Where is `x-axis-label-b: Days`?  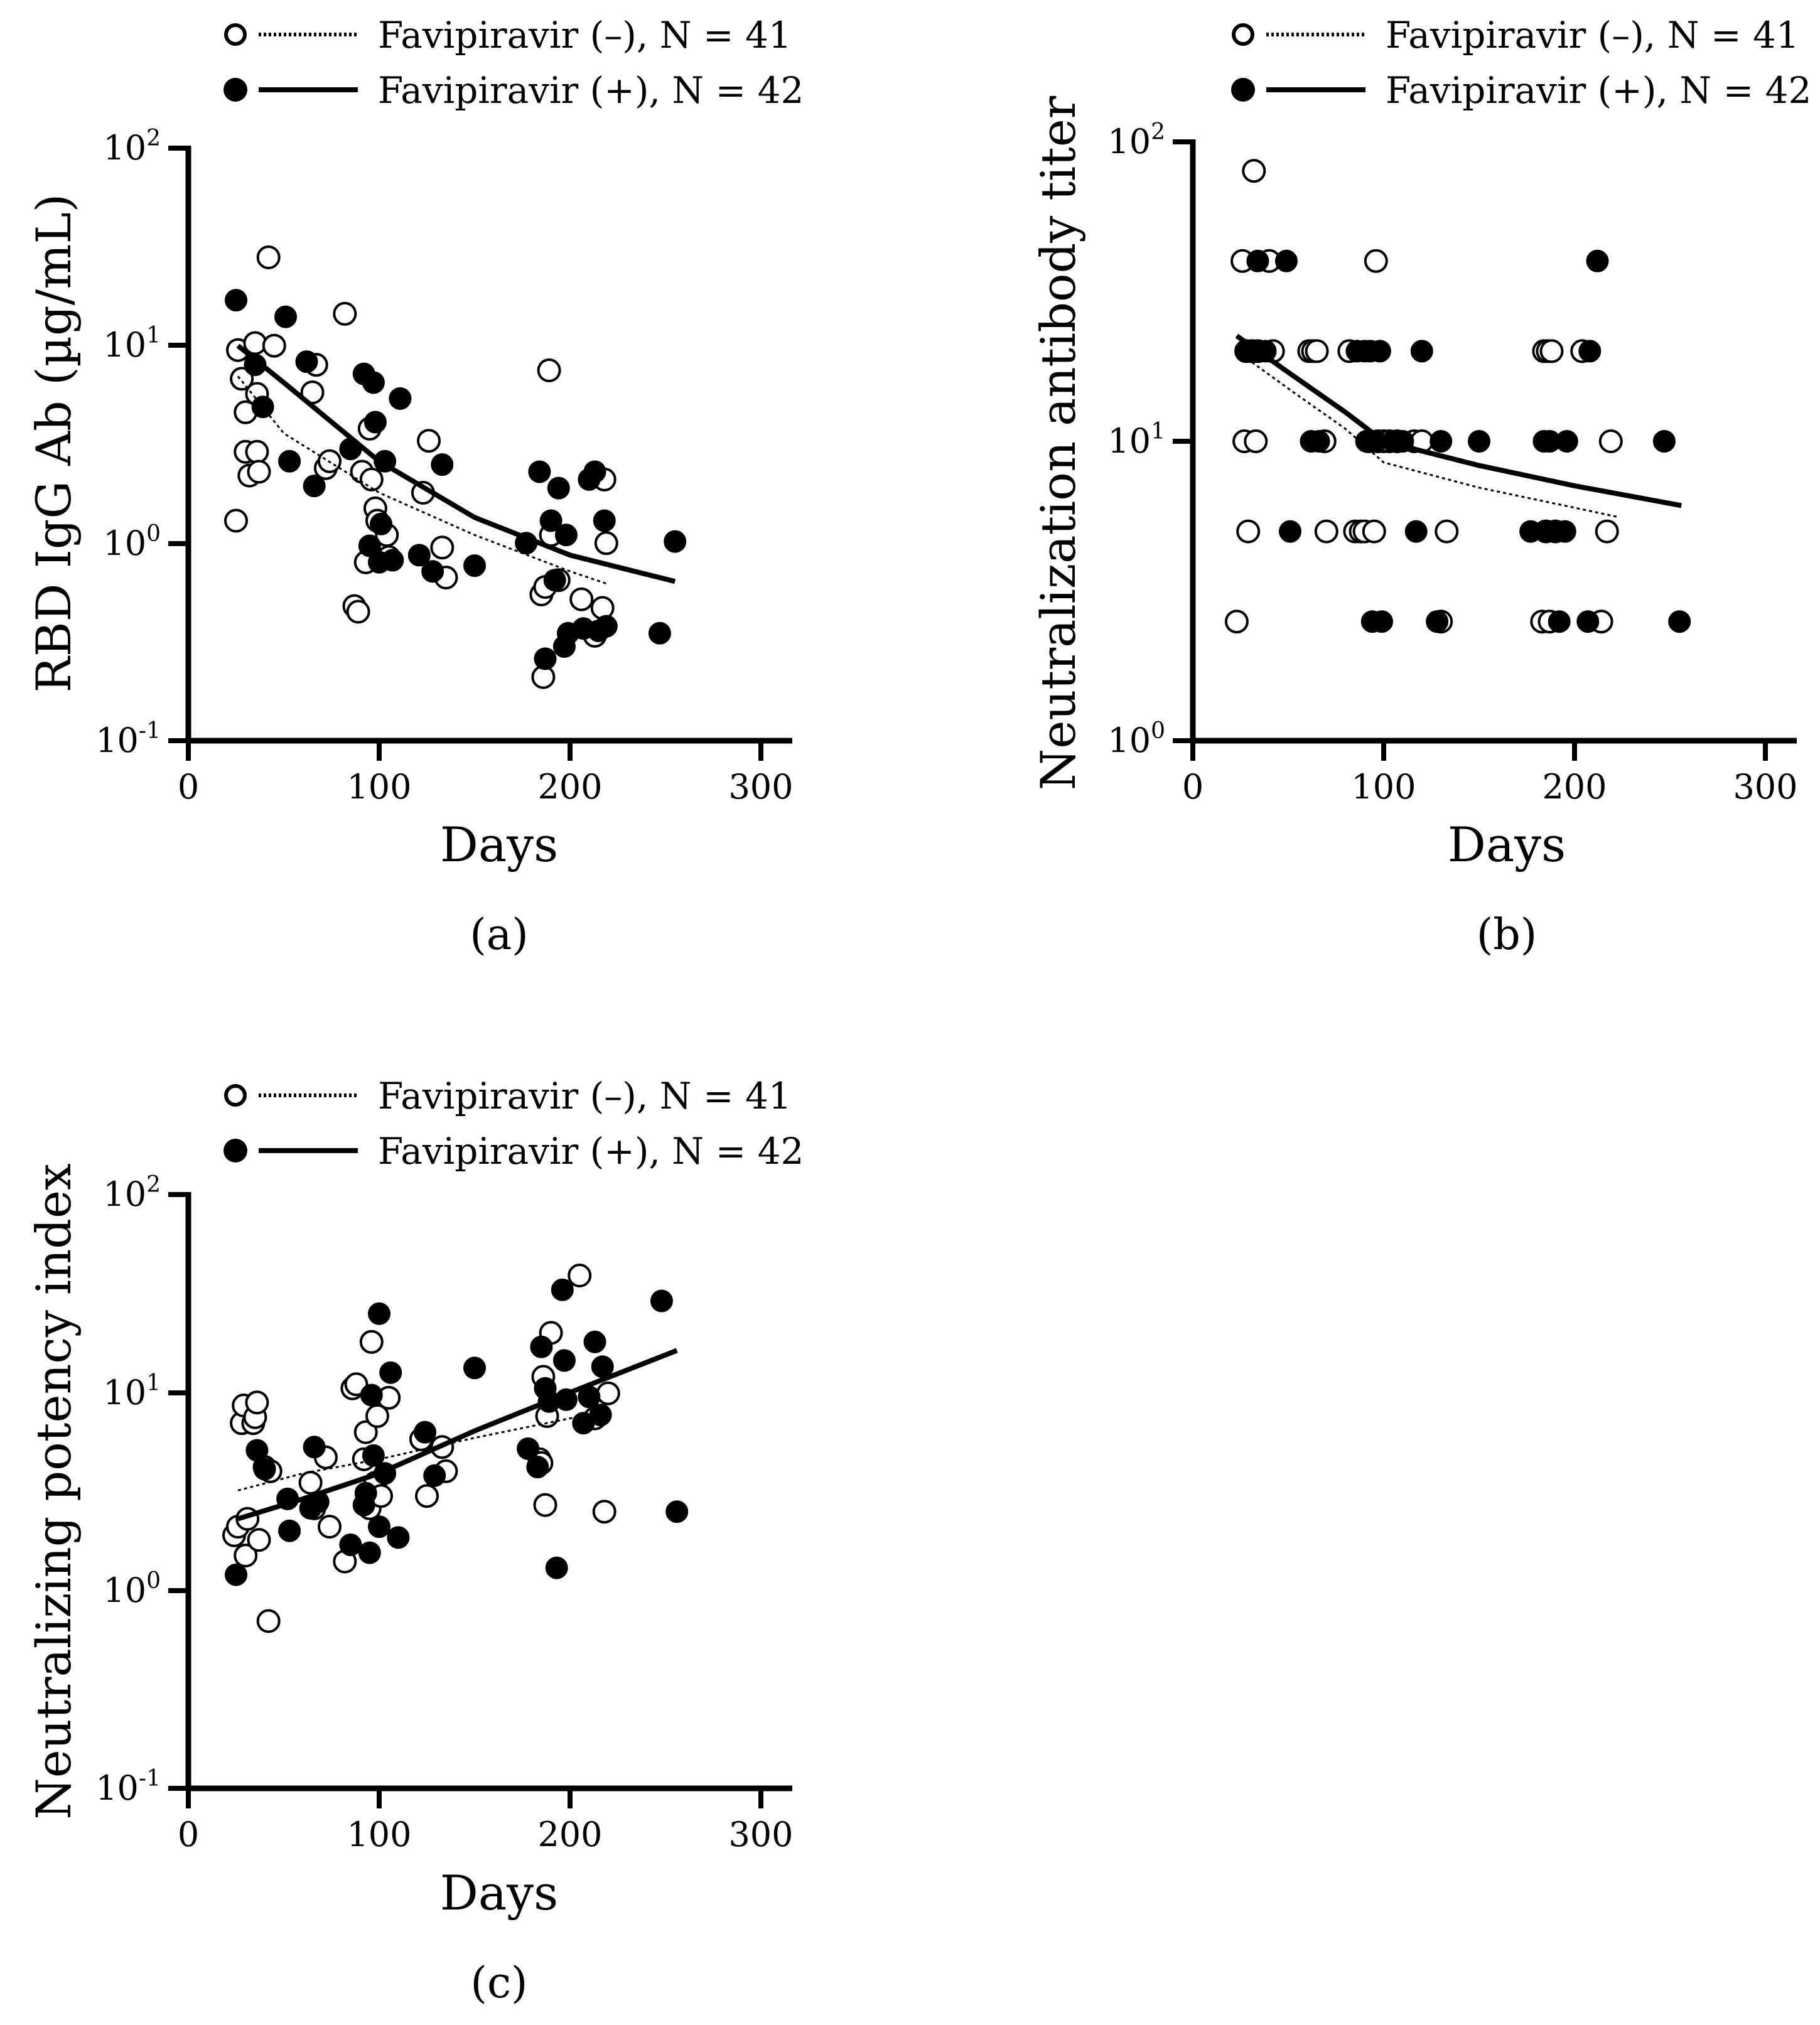
x-axis-label-b: Days is located at coordinates (1507, 845).